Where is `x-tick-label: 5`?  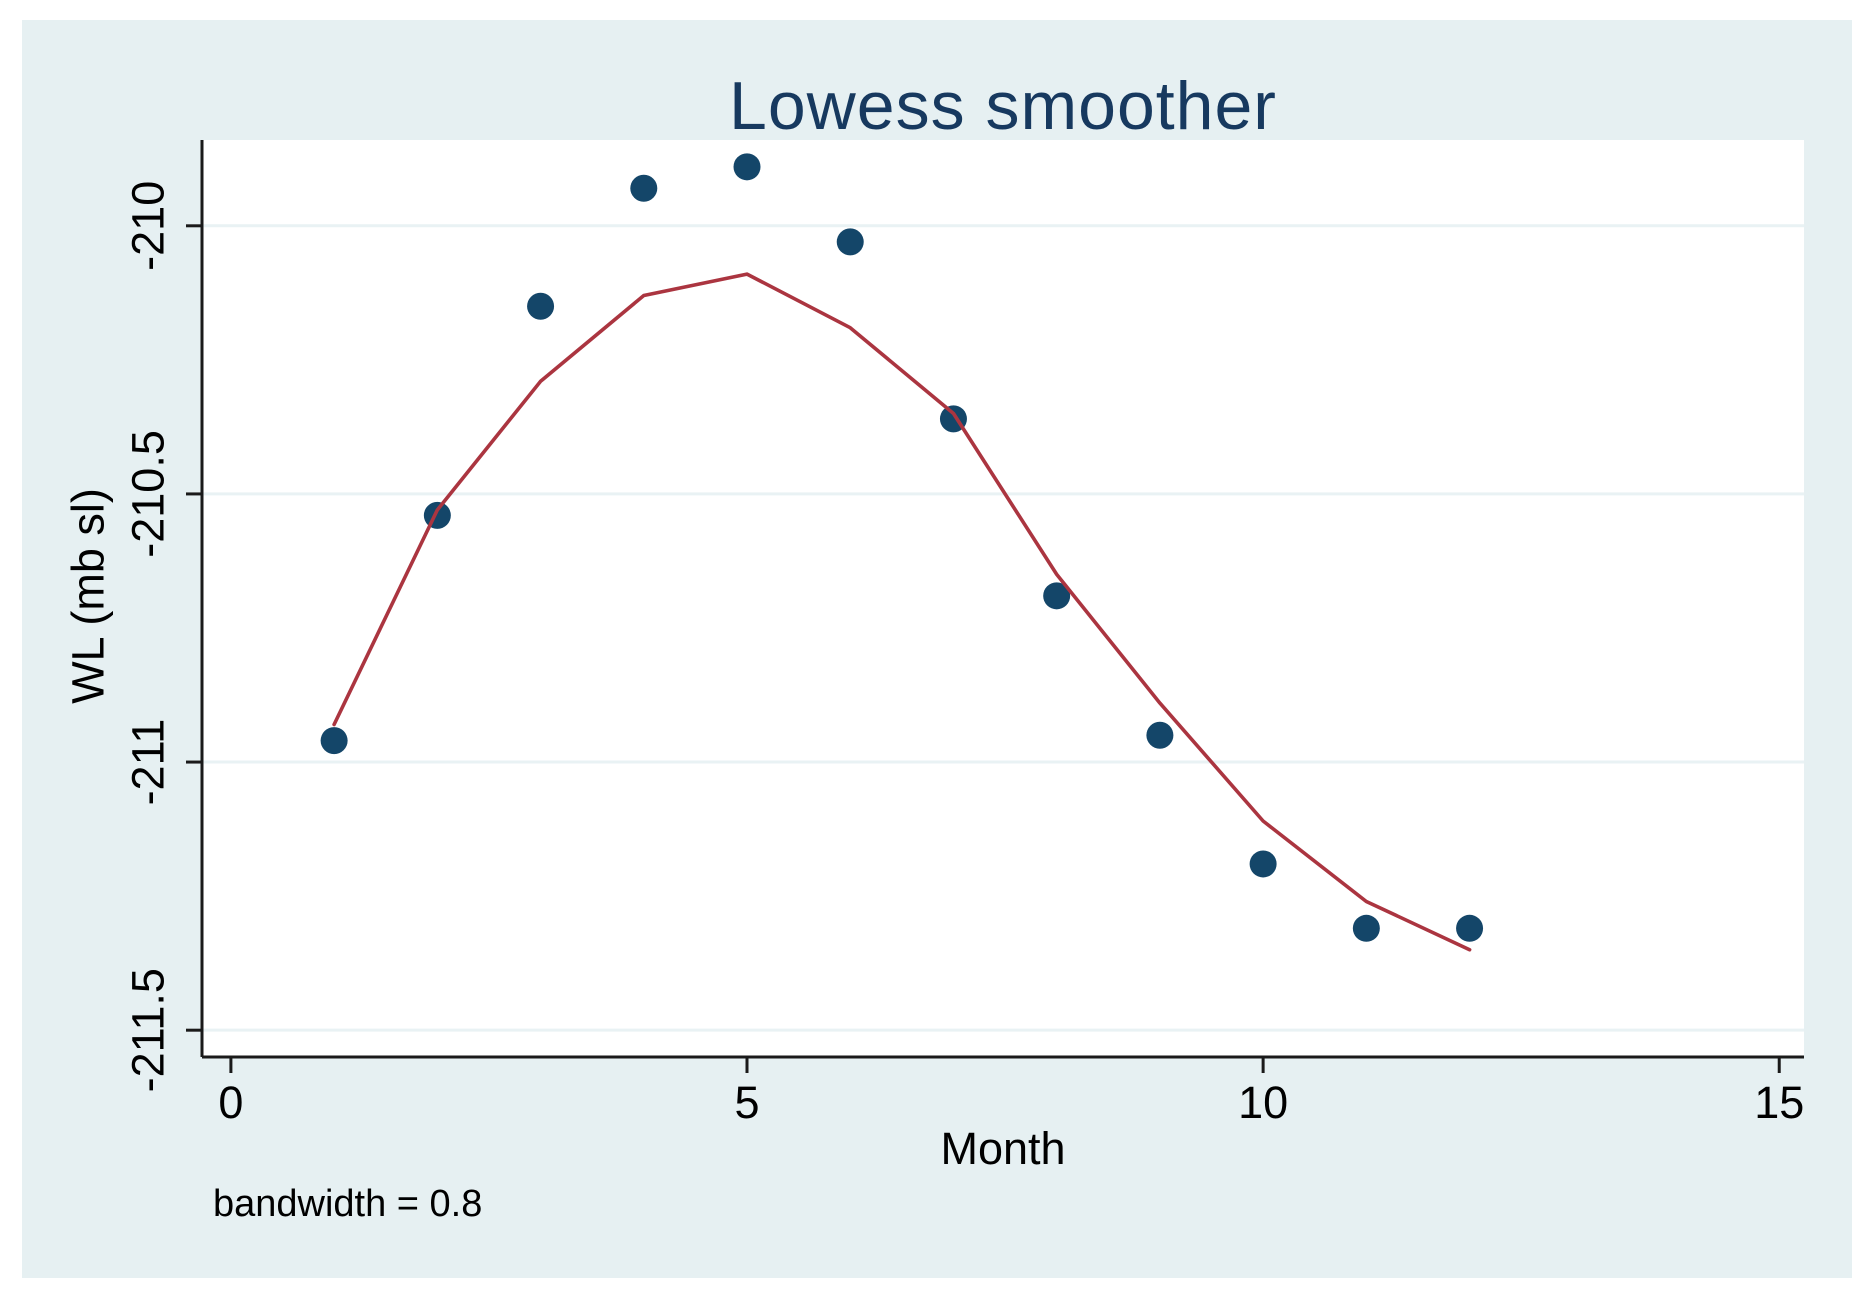
x-tick-label: 5 is located at coordinates (746, 1102).